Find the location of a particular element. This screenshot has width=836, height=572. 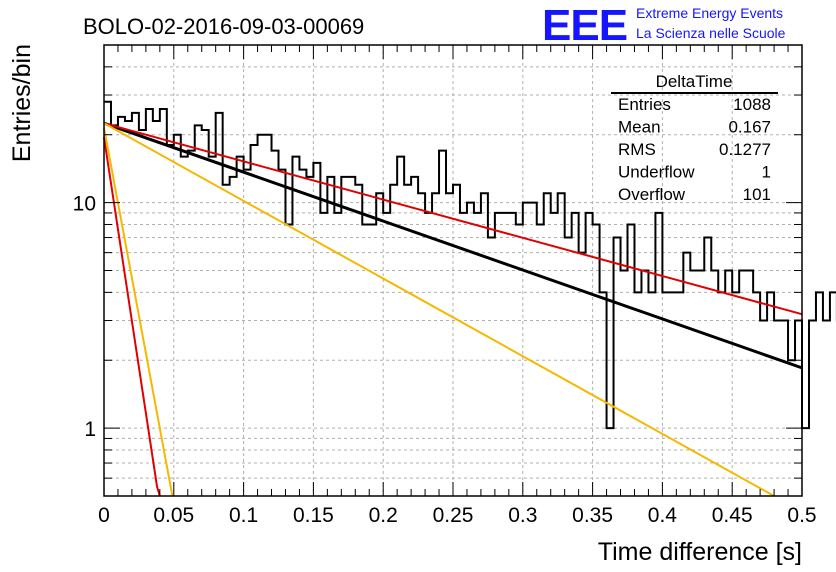

stats-row-label: Entries is located at coordinates (644, 104).